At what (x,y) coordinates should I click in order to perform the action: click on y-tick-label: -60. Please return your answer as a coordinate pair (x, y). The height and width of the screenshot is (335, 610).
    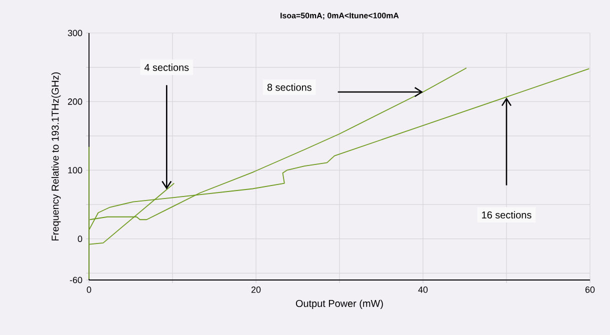
    Looking at the image, I should click on (76, 280).